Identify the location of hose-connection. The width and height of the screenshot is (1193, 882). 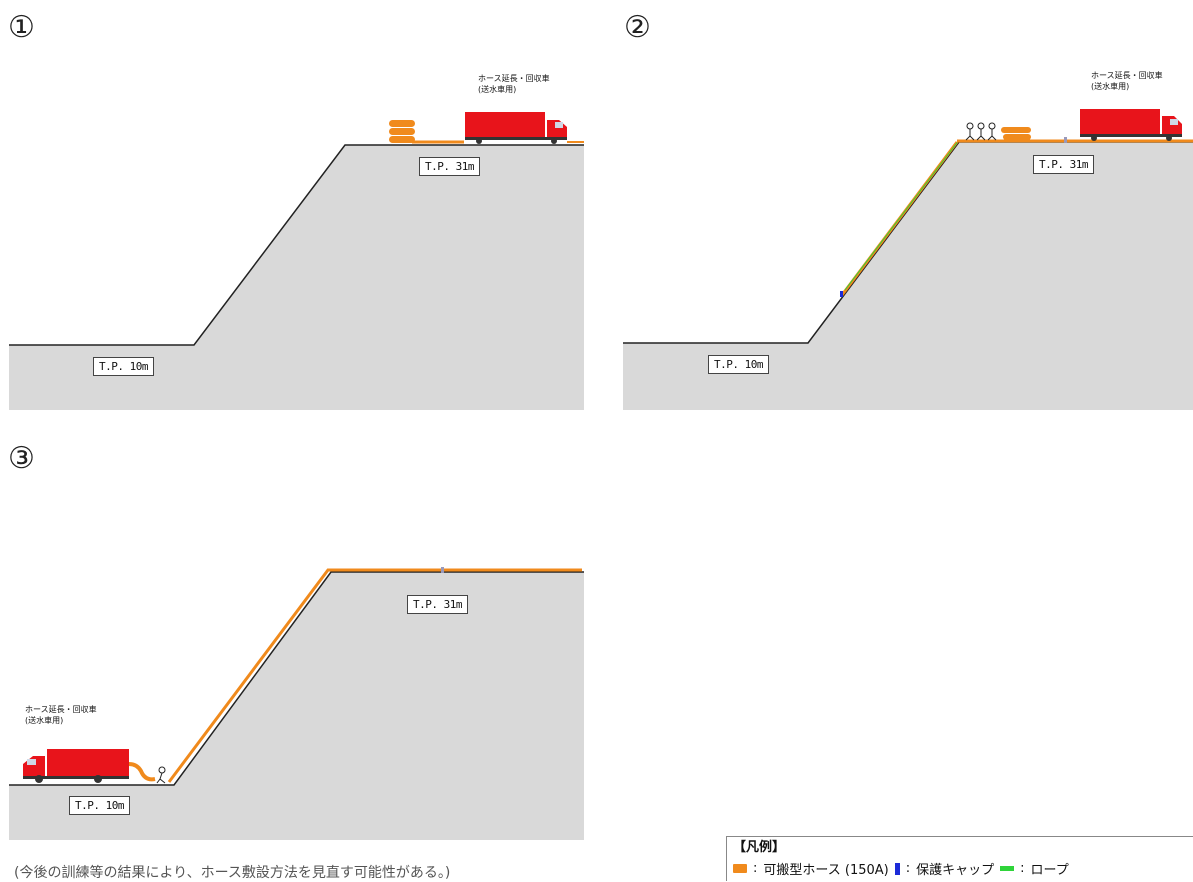
(142, 772).